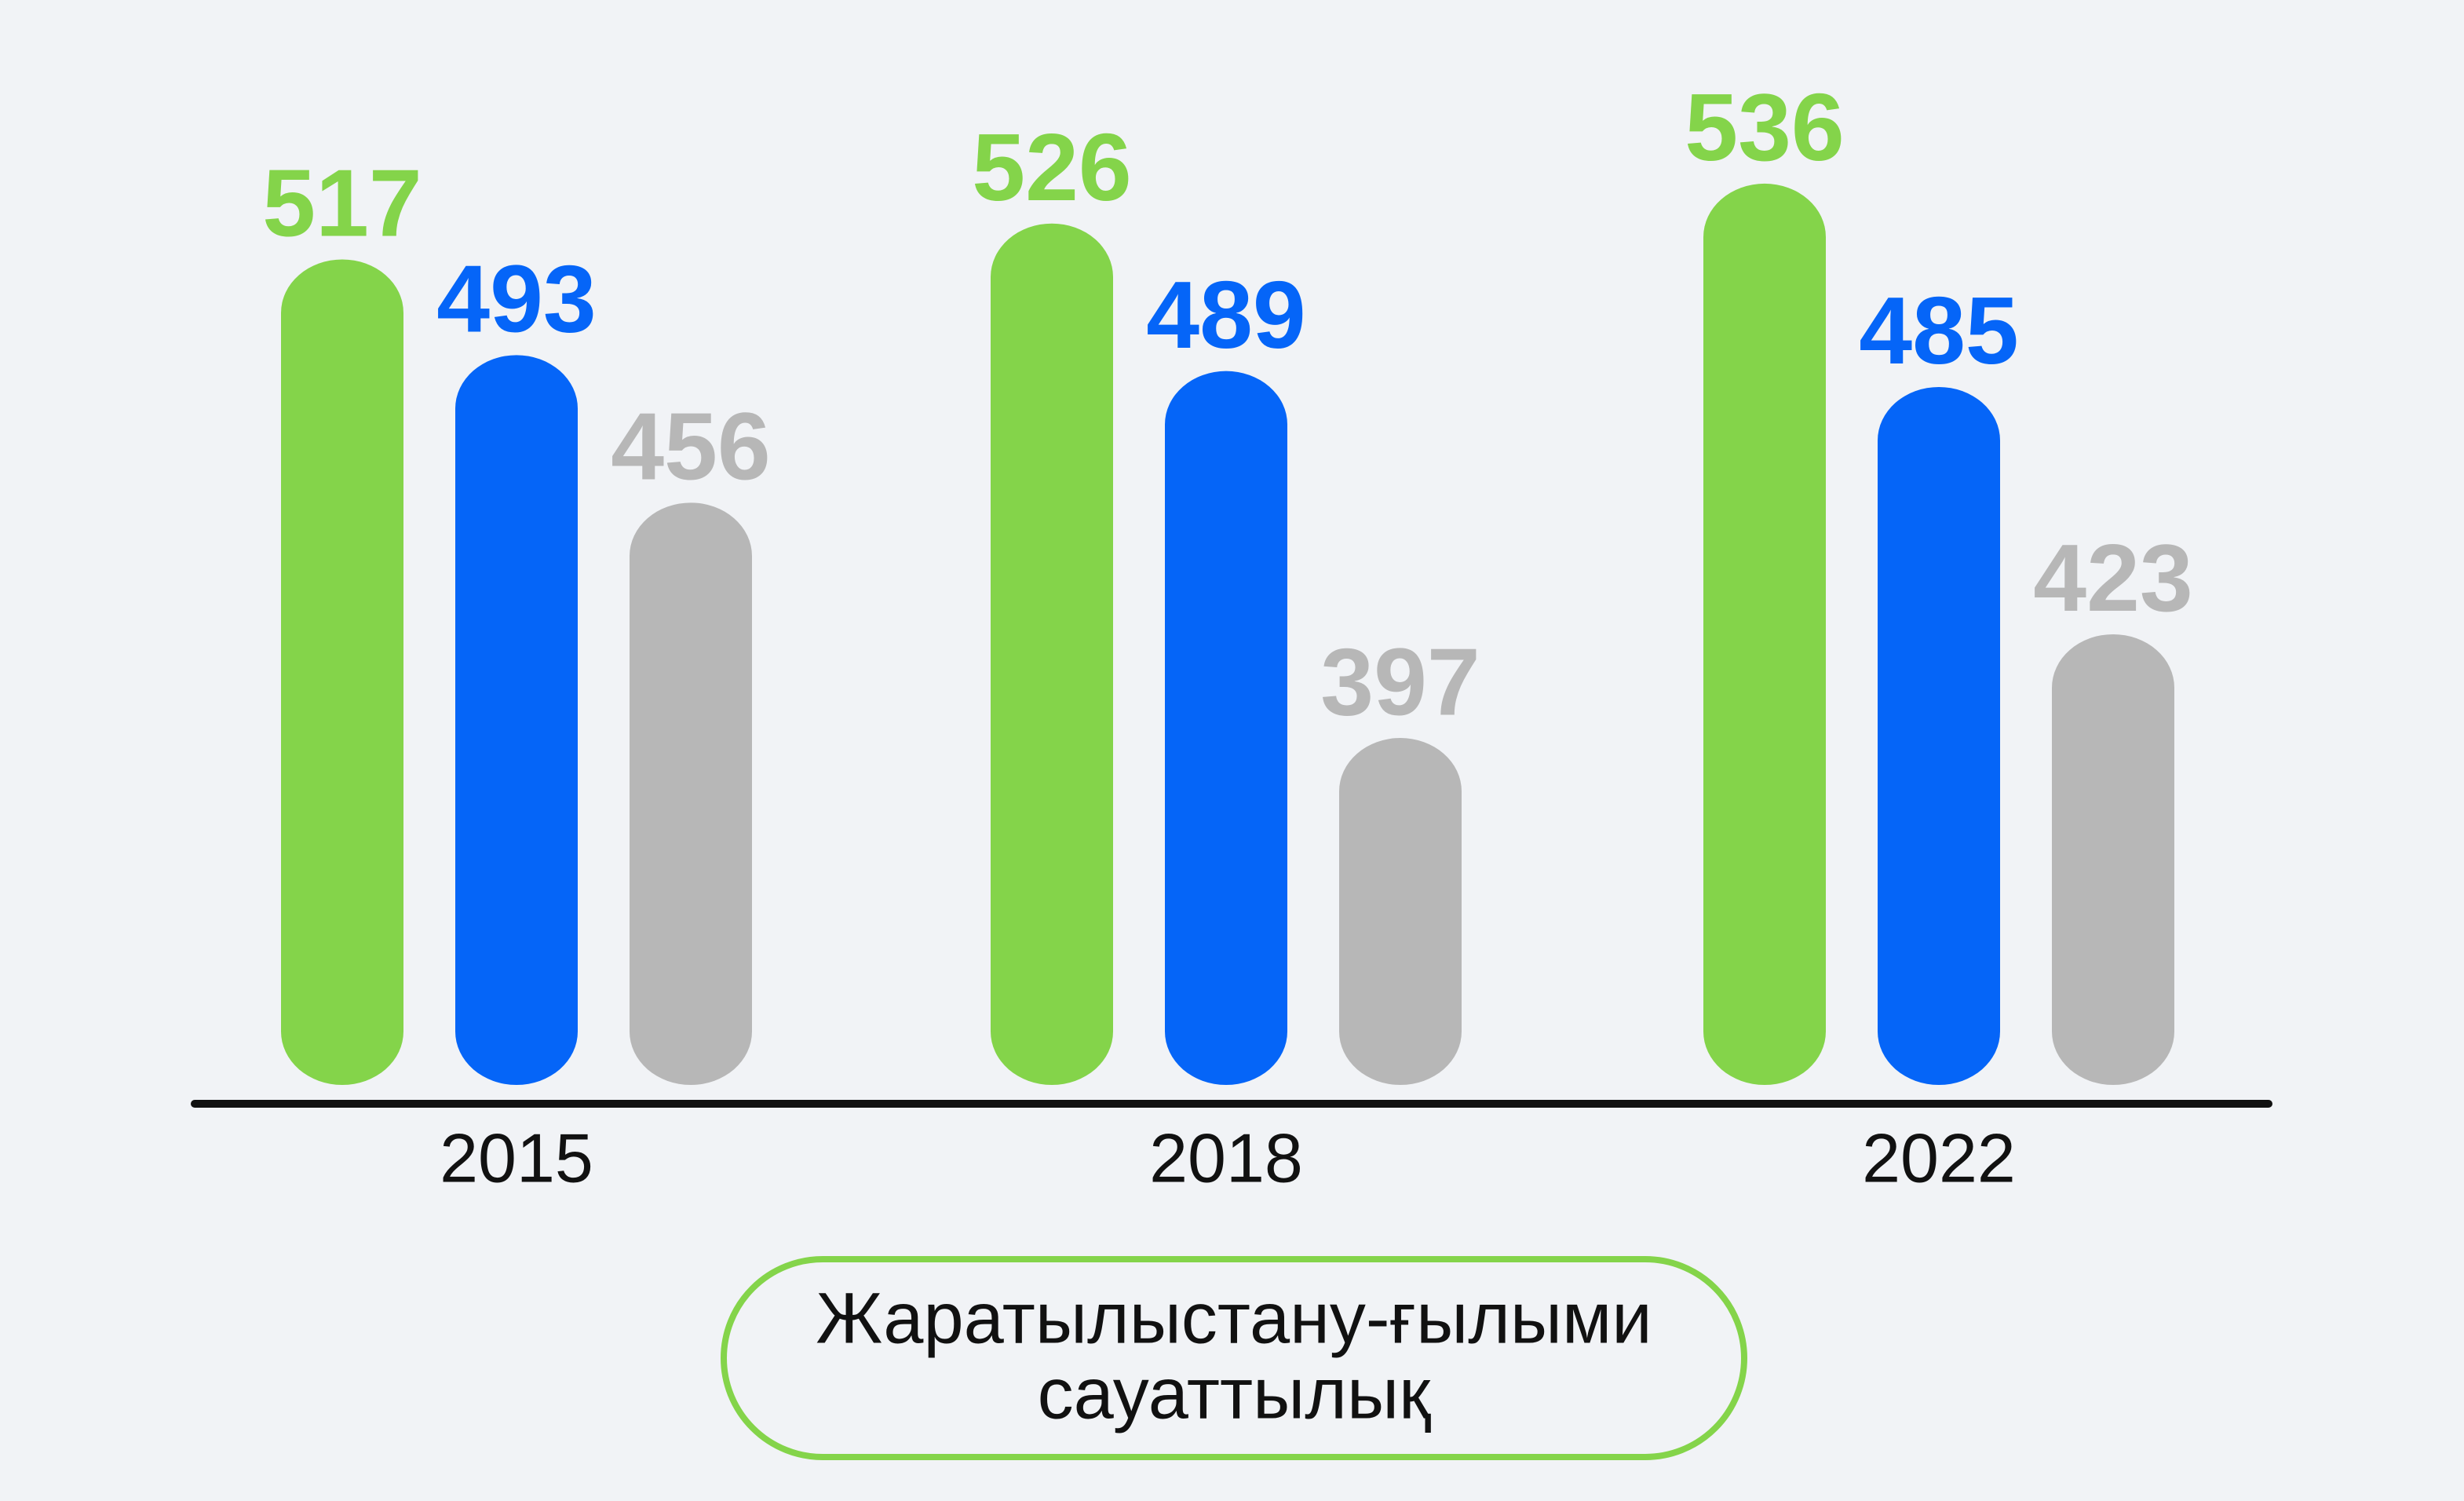 This screenshot has width=2464, height=1501. I want to click on caption-box, so click(1234, 1358).